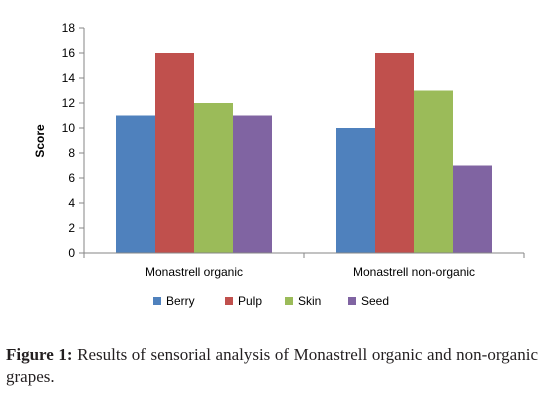  I want to click on y-tick-label: 4, so click(71, 203).